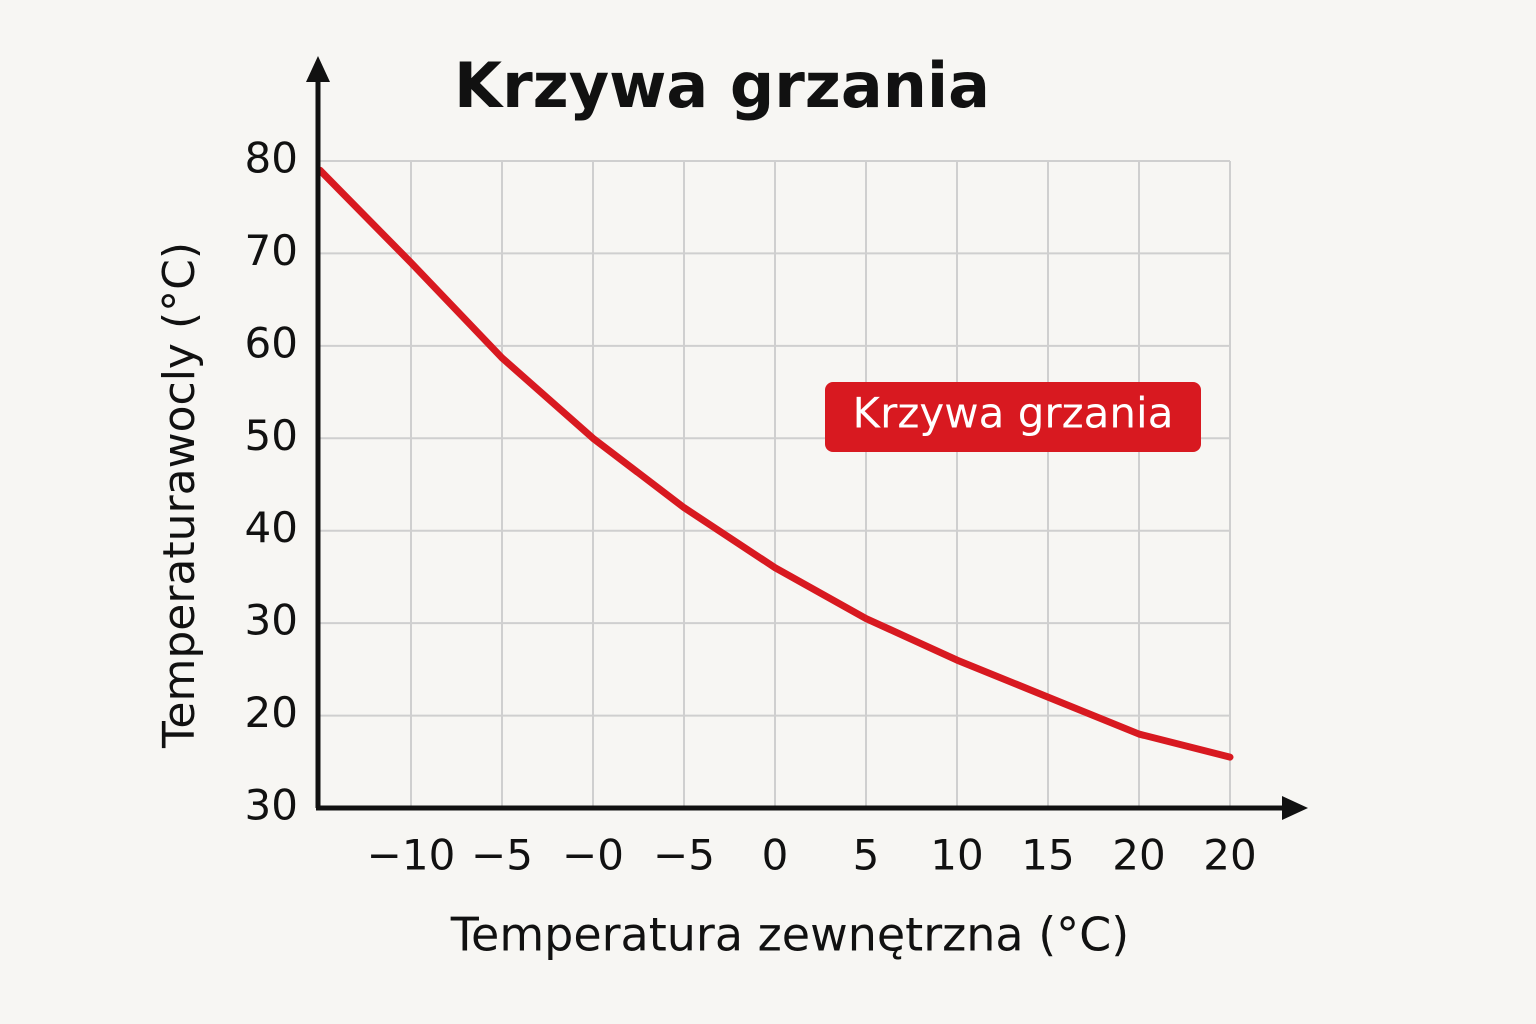 This screenshot has width=1536, height=1024. What do you see at coordinates (593, 855) in the screenshot?
I see `x-tick-label: −0` at bounding box center [593, 855].